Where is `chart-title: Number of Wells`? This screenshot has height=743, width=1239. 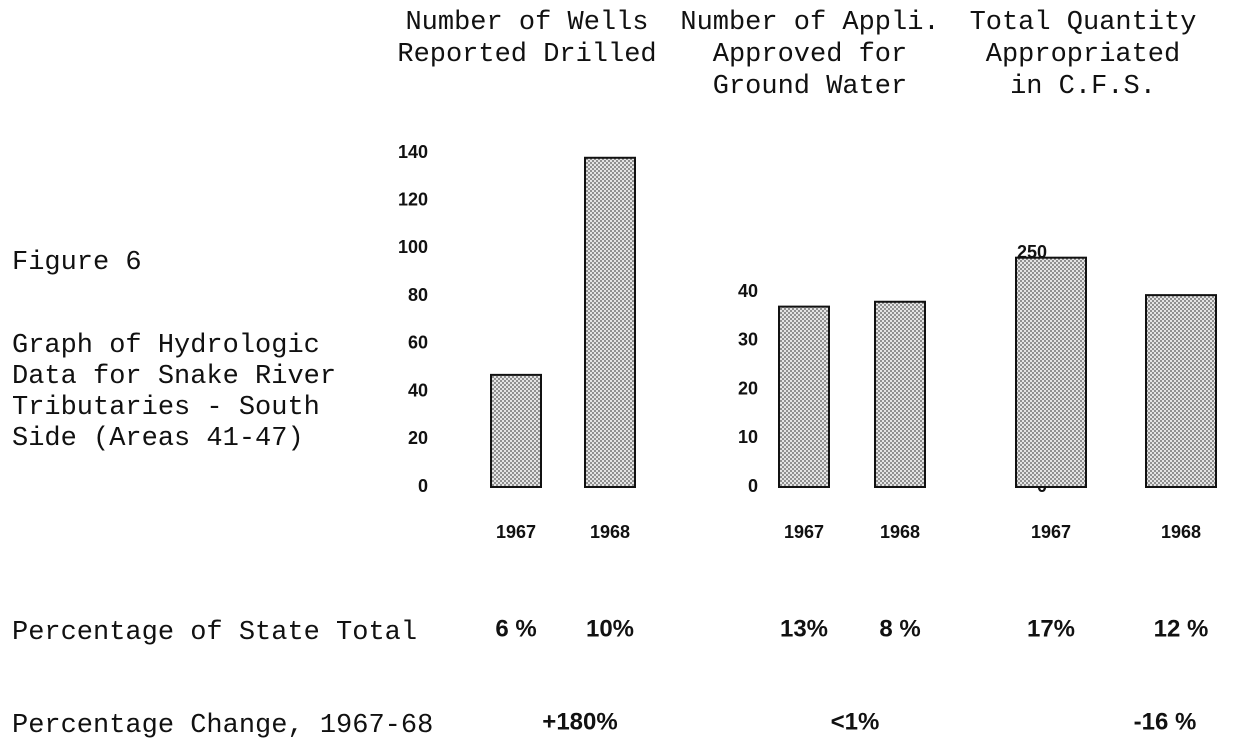 chart-title: Number of Wells is located at coordinates (526, 23).